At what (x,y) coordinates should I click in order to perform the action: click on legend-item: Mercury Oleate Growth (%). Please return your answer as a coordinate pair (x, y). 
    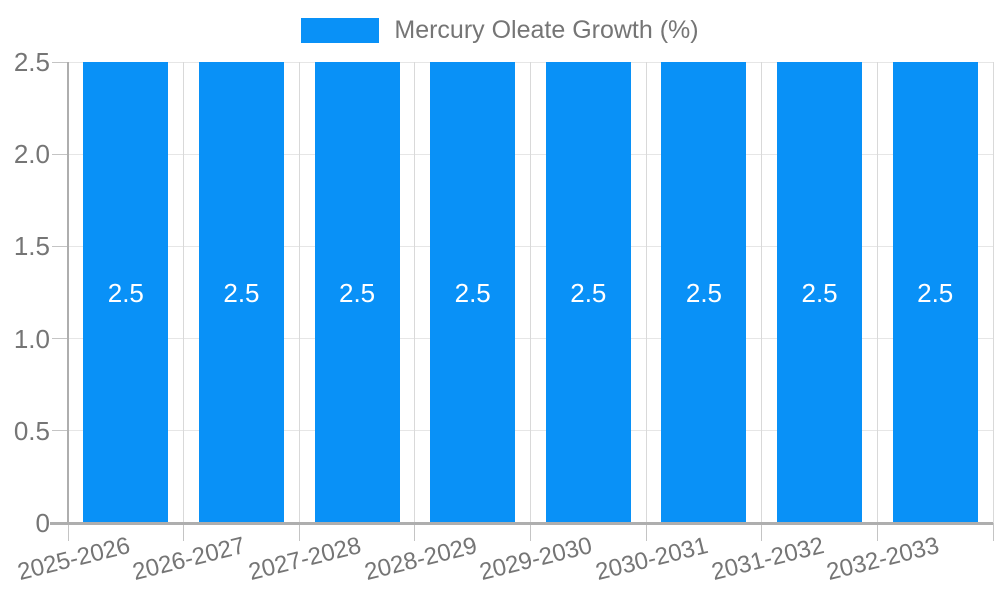
    Looking at the image, I should click on (500, 30).